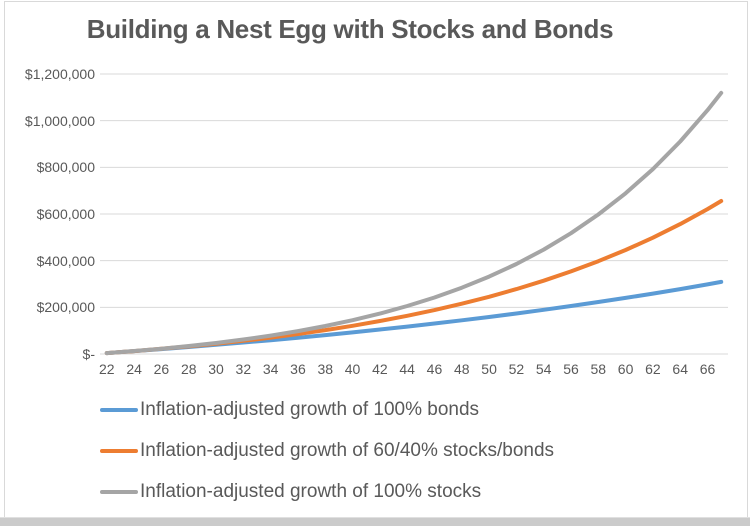 Image resolution: width=750 pixels, height=526 pixels. Describe the element at coordinates (461, 369) in the screenshot. I see `x-tick-label: 48` at that location.